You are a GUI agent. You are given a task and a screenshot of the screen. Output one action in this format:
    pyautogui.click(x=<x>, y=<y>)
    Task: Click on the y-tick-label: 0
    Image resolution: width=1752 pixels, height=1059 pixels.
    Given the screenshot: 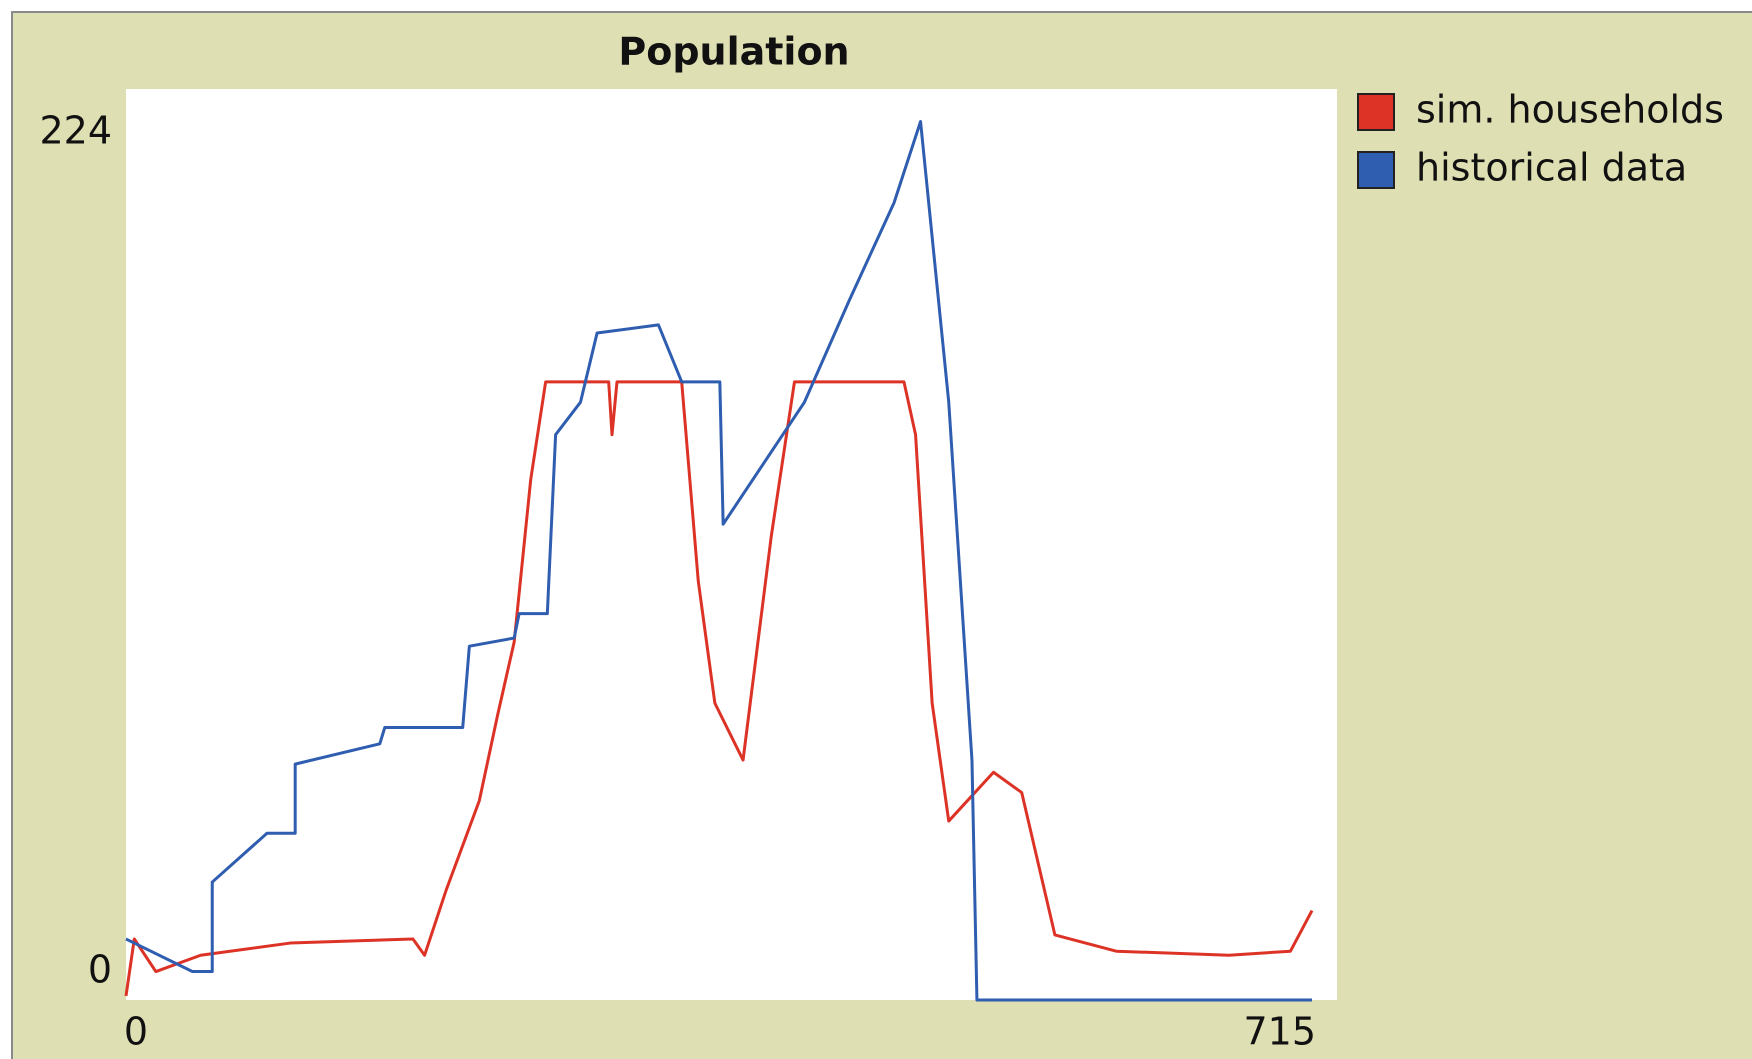 What is the action you would take?
    pyautogui.click(x=100, y=970)
    